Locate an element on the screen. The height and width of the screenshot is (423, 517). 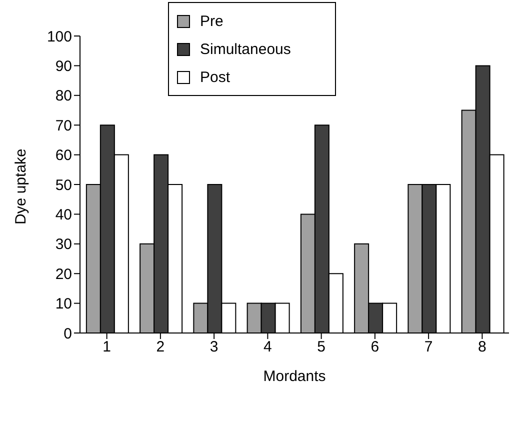
y-tick-label: 40 is located at coordinates (63, 215).